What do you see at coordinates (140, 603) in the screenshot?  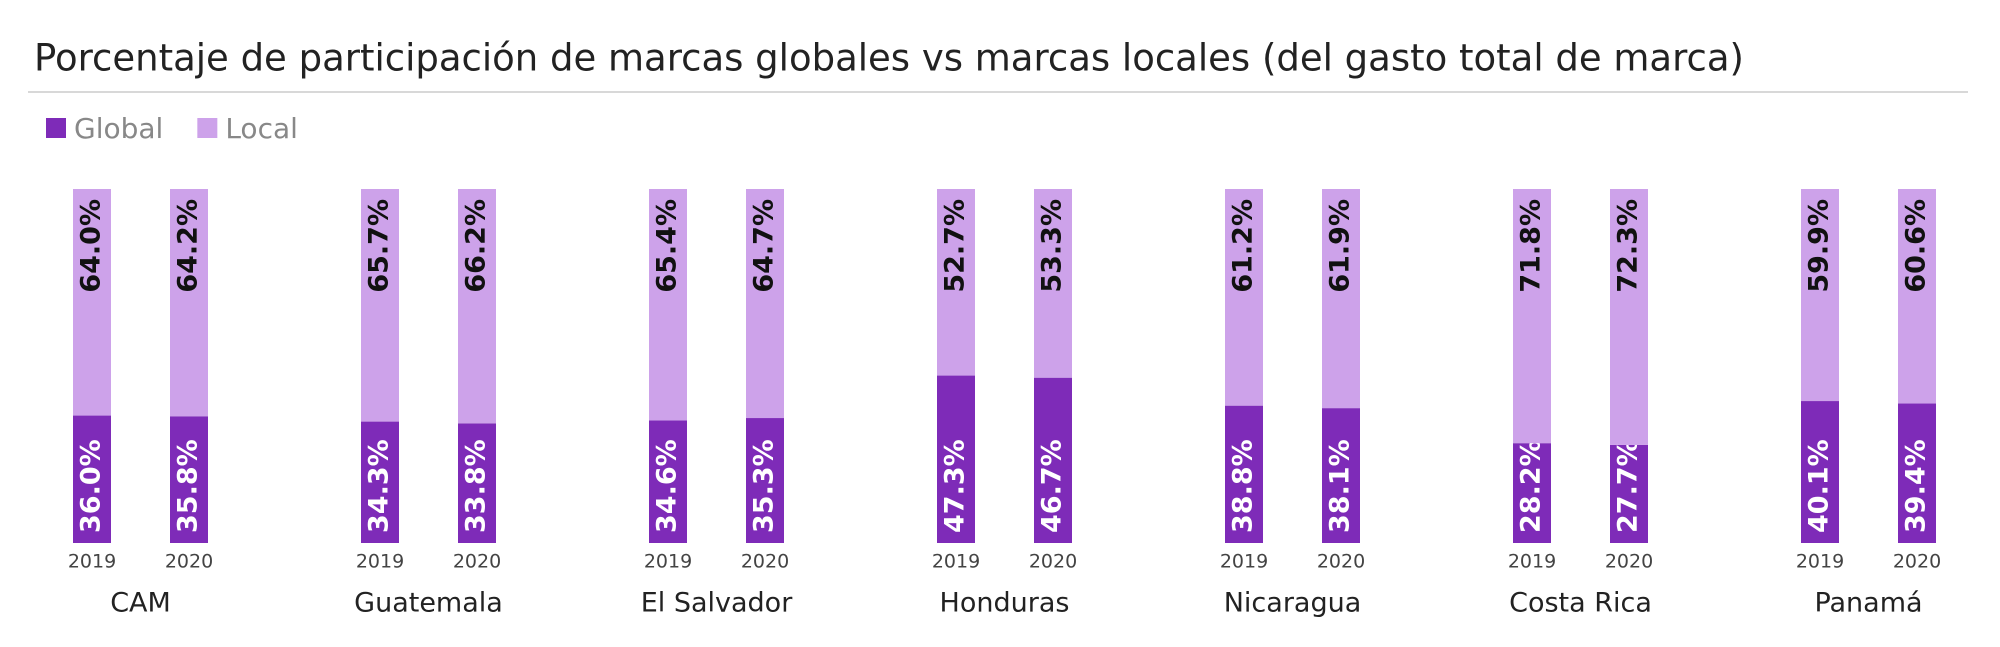 I see `group-label: CAM` at bounding box center [140, 603].